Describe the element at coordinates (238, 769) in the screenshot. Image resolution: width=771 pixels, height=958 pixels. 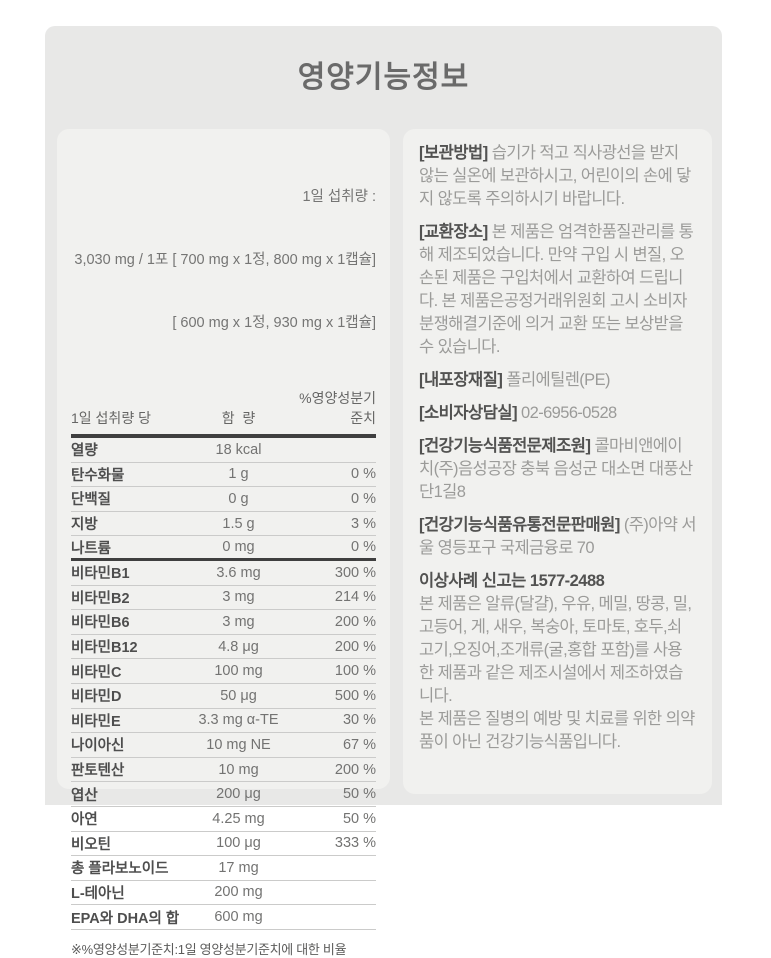
I see `row-amount: 10 mg` at that location.